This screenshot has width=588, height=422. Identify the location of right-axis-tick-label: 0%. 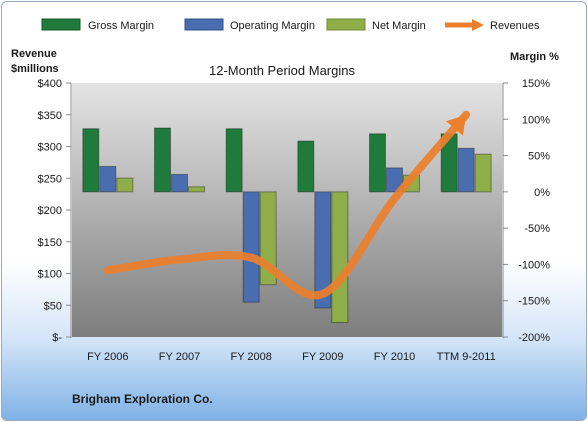
(542, 193).